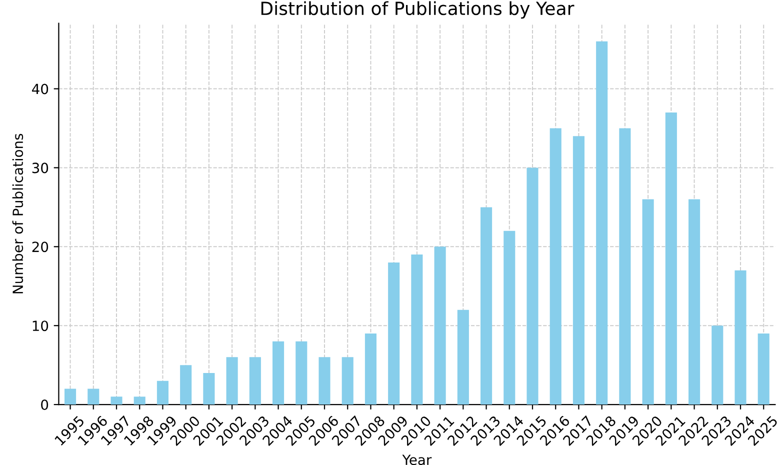  What do you see at coordinates (44, 405) in the screenshot?
I see `y-tick-label: 0` at bounding box center [44, 405].